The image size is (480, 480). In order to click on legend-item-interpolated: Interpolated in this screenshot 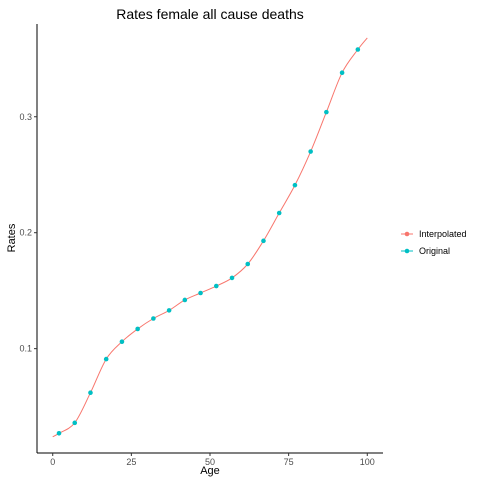, I will do `click(434, 234)`.